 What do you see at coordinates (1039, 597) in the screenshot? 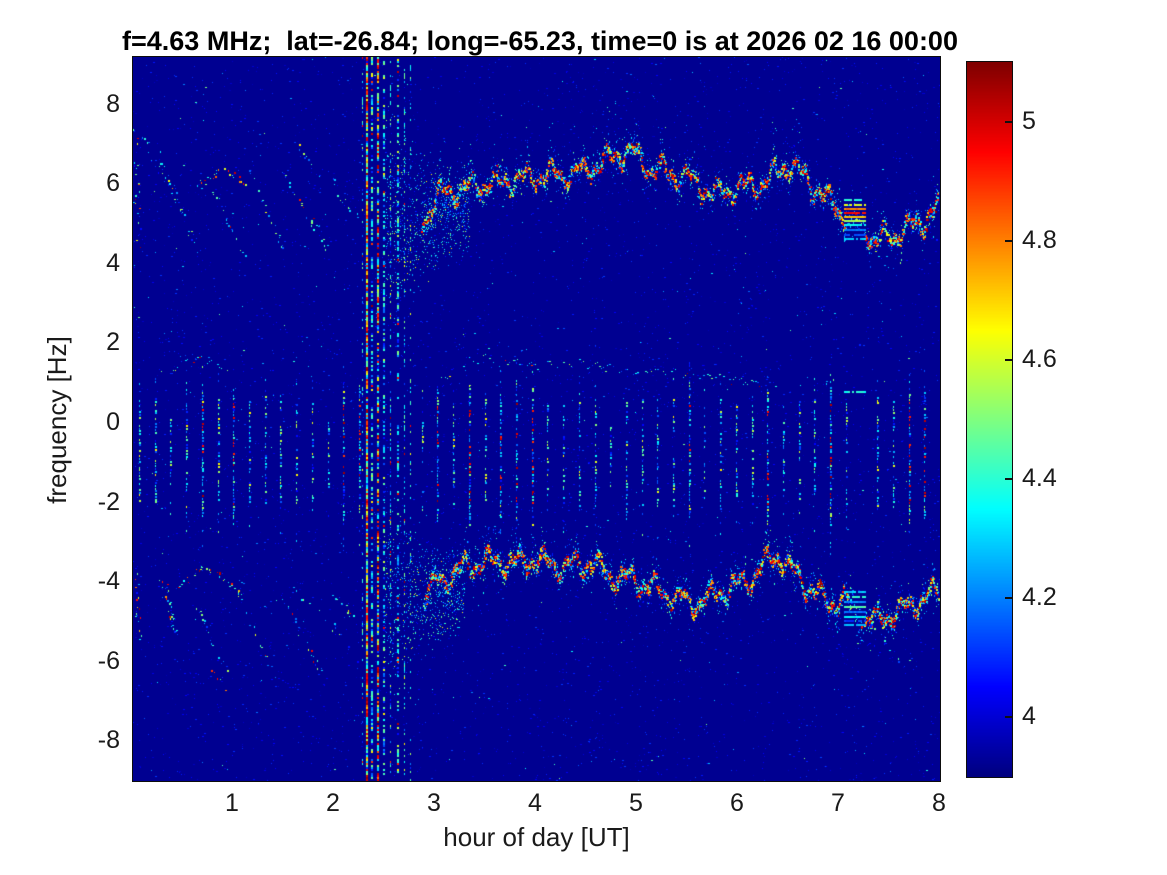
I see `colorbar-tick-label: 4.2` at bounding box center [1039, 597].